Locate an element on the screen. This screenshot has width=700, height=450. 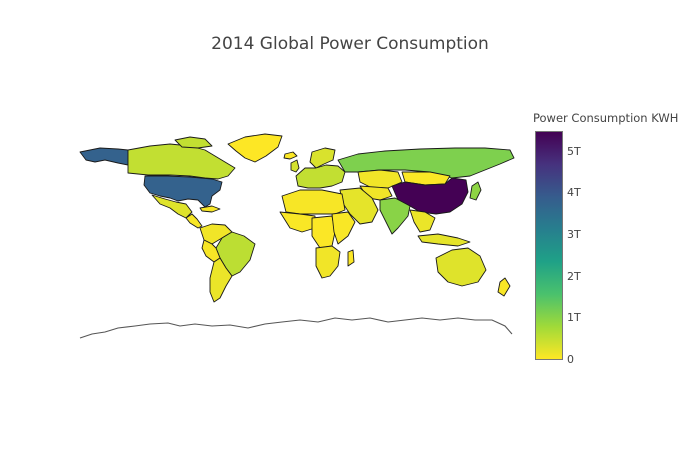
region-east-africa is located at coordinates (343, 228).